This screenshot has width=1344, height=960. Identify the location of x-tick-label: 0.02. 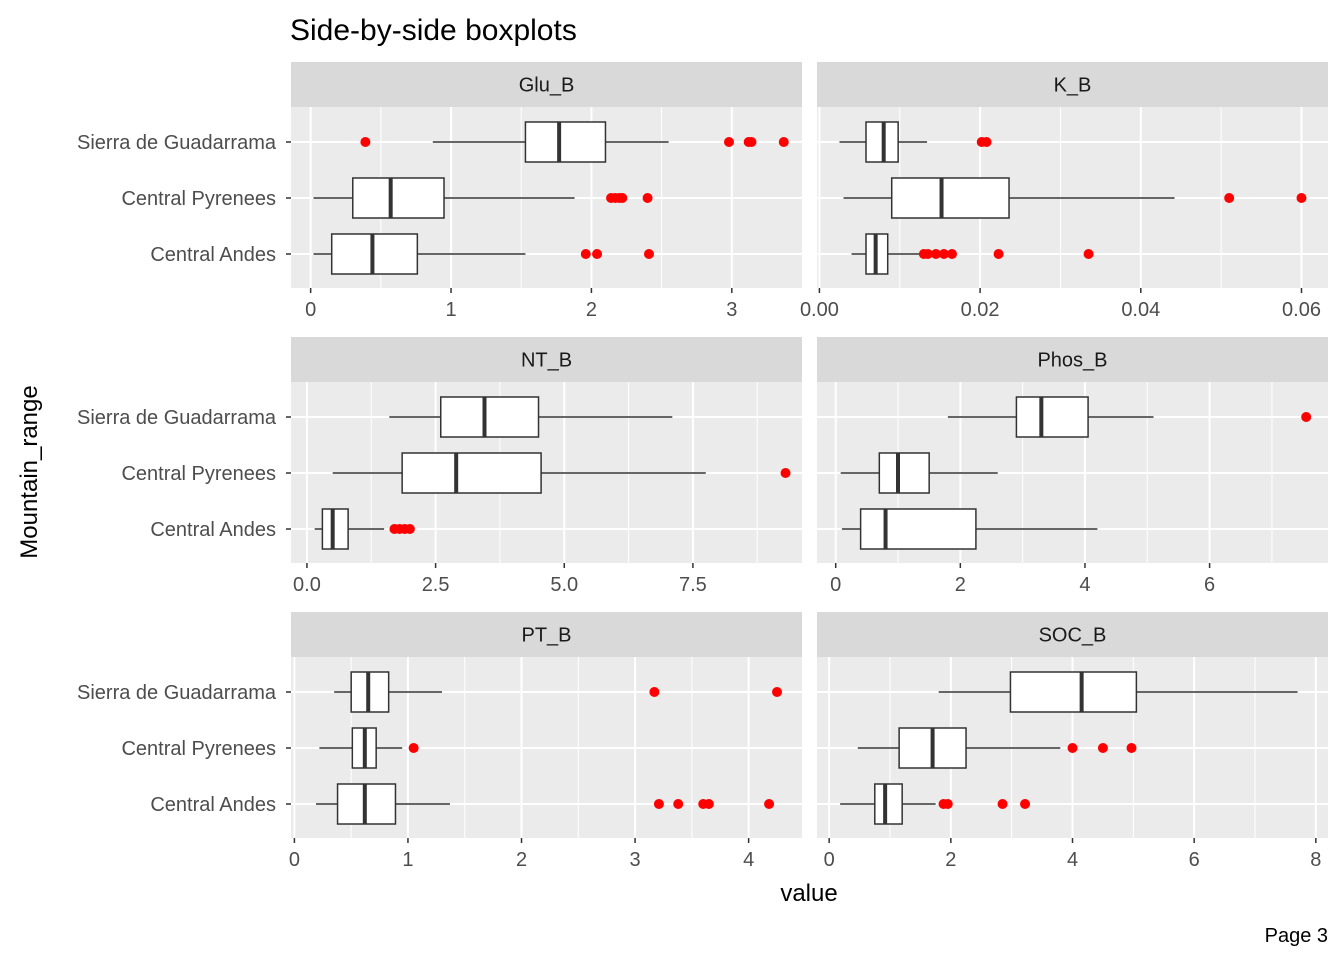
(980, 310).